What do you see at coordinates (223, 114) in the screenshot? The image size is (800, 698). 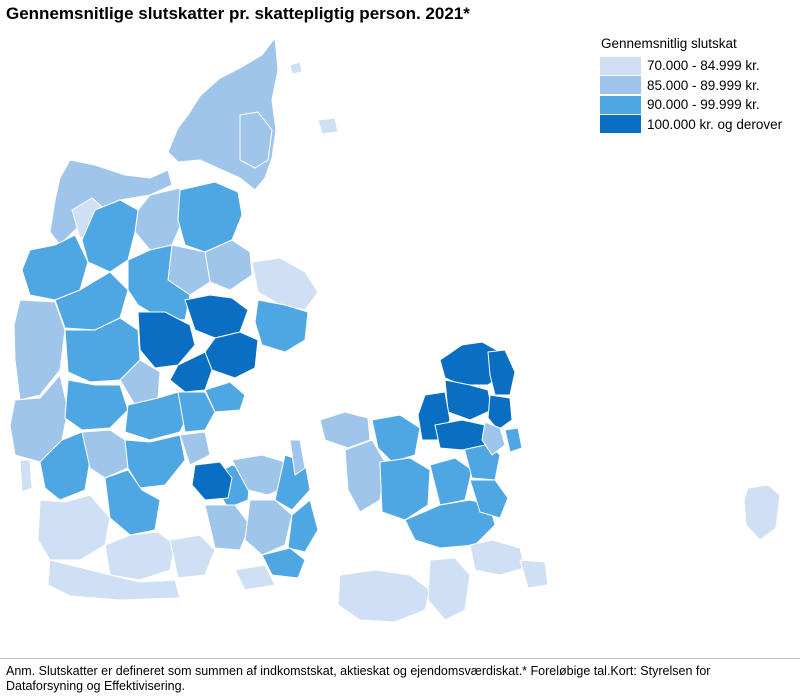 I see `region-vendsyssel` at bounding box center [223, 114].